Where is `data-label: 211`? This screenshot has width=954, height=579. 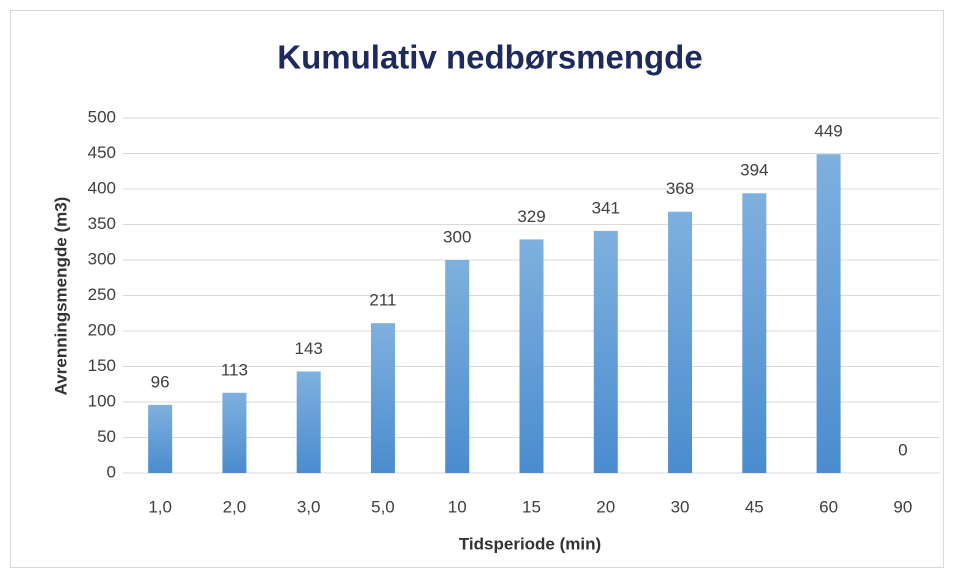
data-label: 211 is located at coordinates (382, 300).